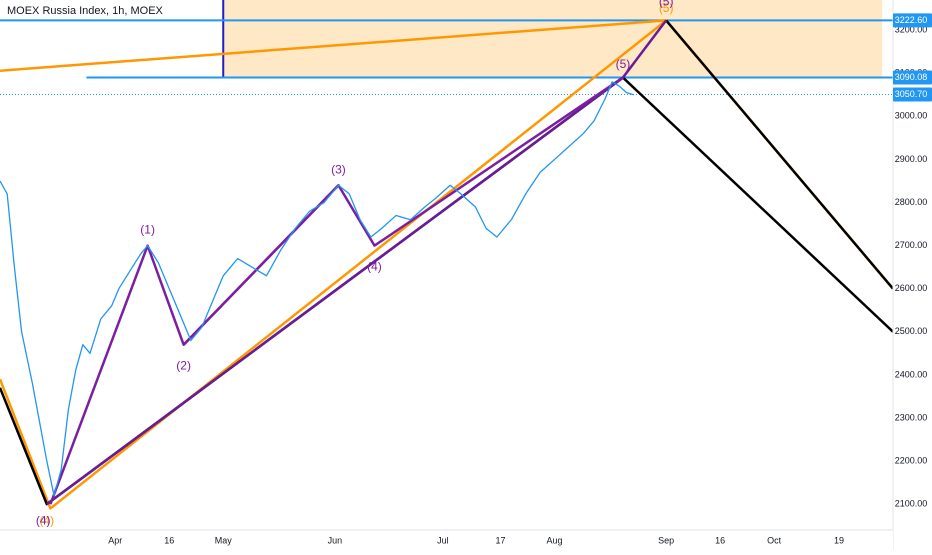  What do you see at coordinates (911, 331) in the screenshot?
I see `y-tick-label: 2500.00` at bounding box center [911, 331].